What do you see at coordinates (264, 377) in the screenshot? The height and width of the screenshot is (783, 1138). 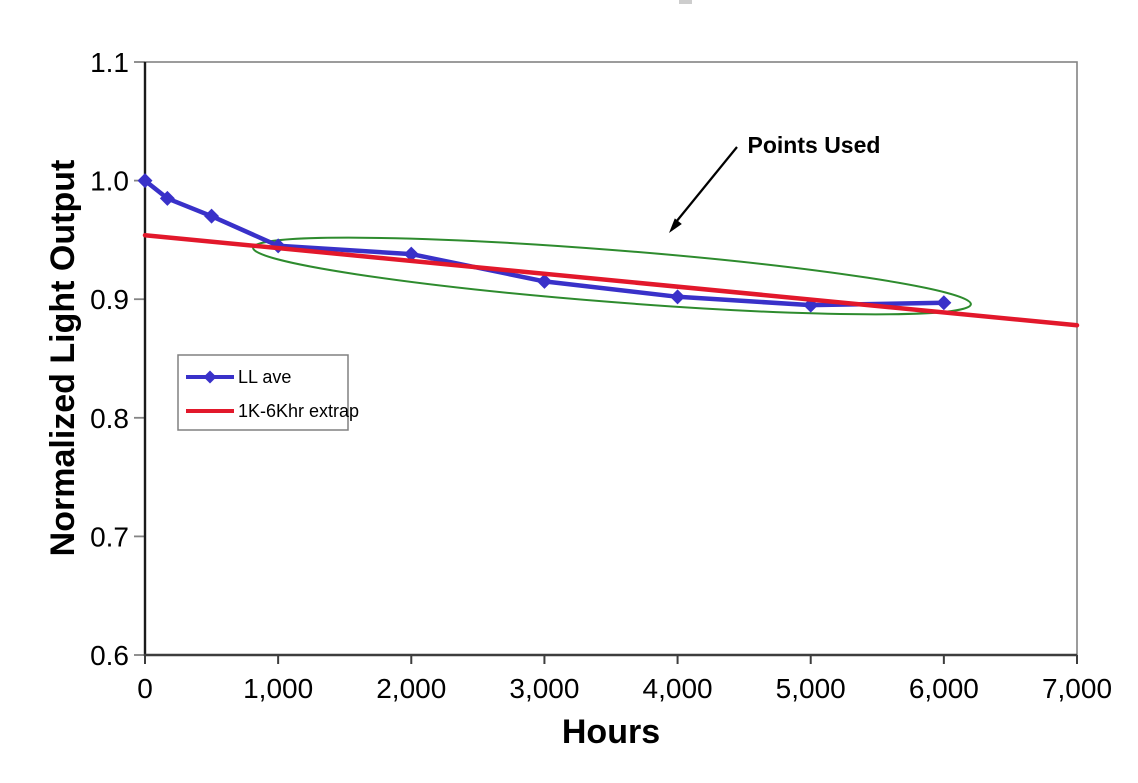 I see `legend-label-ll-ave: LL ave` at bounding box center [264, 377].